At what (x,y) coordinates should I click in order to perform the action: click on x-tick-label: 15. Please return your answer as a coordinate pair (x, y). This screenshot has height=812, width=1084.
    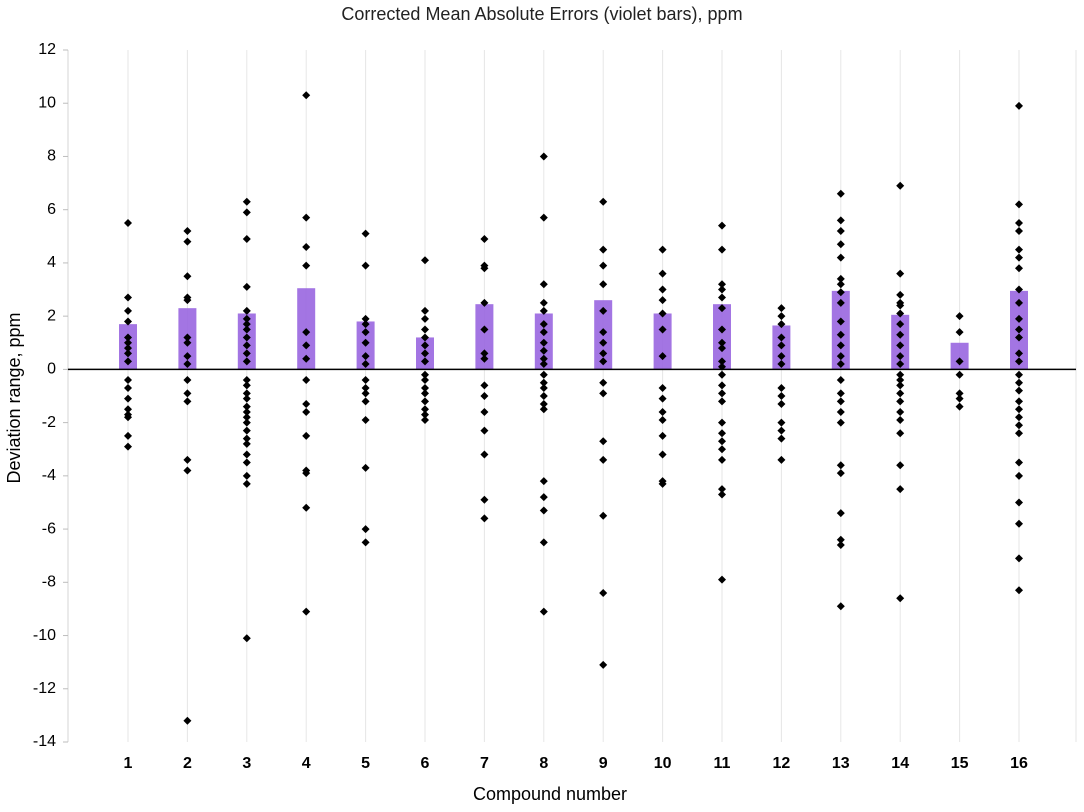
    Looking at the image, I should click on (960, 763).